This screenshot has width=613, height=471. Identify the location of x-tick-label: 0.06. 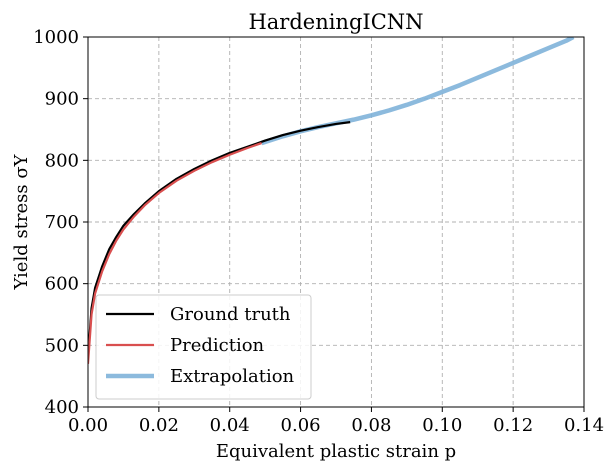
(301, 425).